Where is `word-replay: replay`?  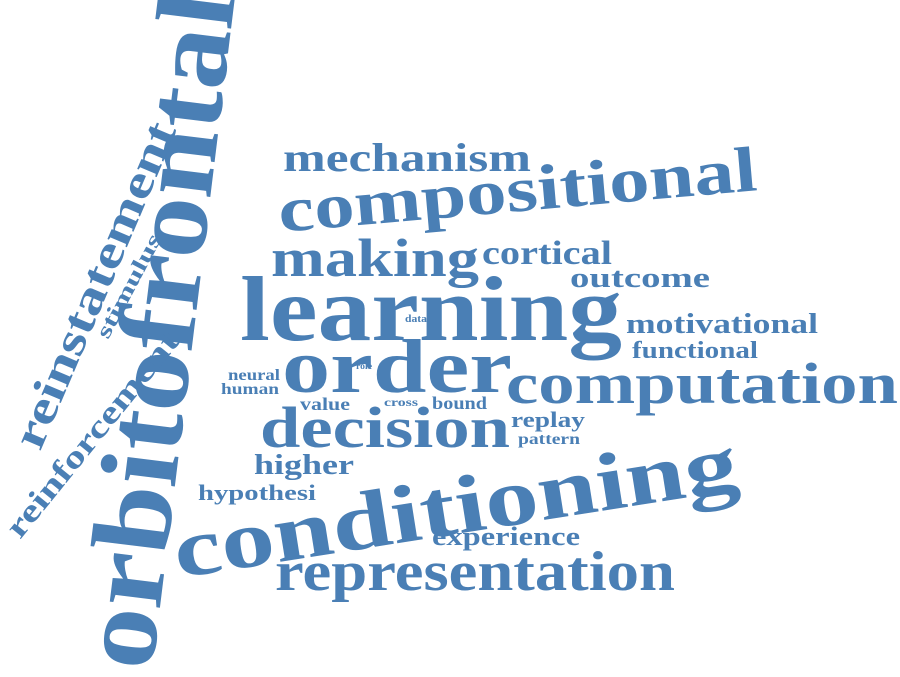
word-replay: replay is located at coordinates (548, 419).